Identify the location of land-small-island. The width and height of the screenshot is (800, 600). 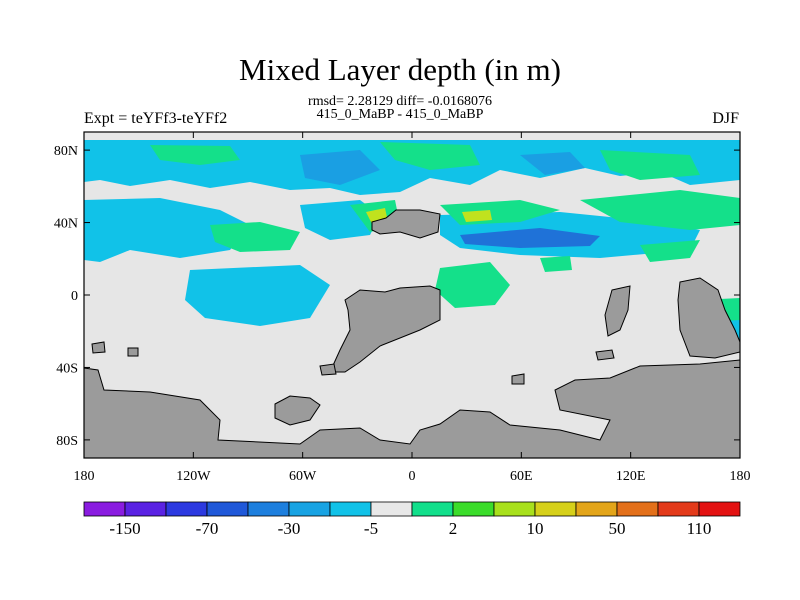
(605, 355).